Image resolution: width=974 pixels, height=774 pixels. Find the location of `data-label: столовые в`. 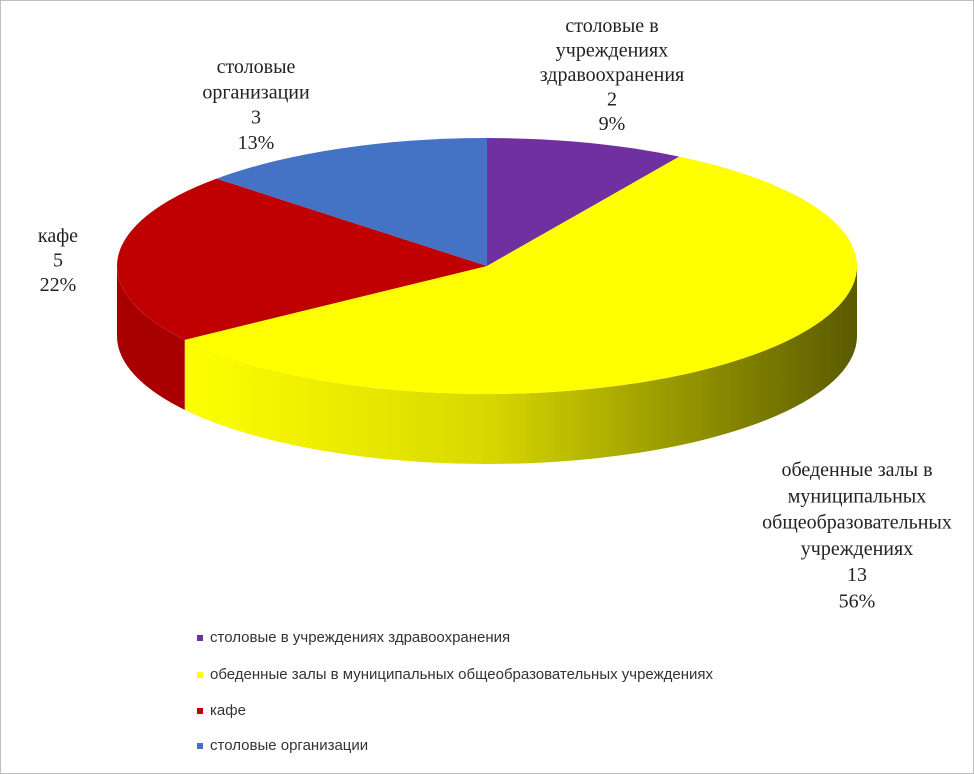

data-label: столовые в is located at coordinates (611, 26).